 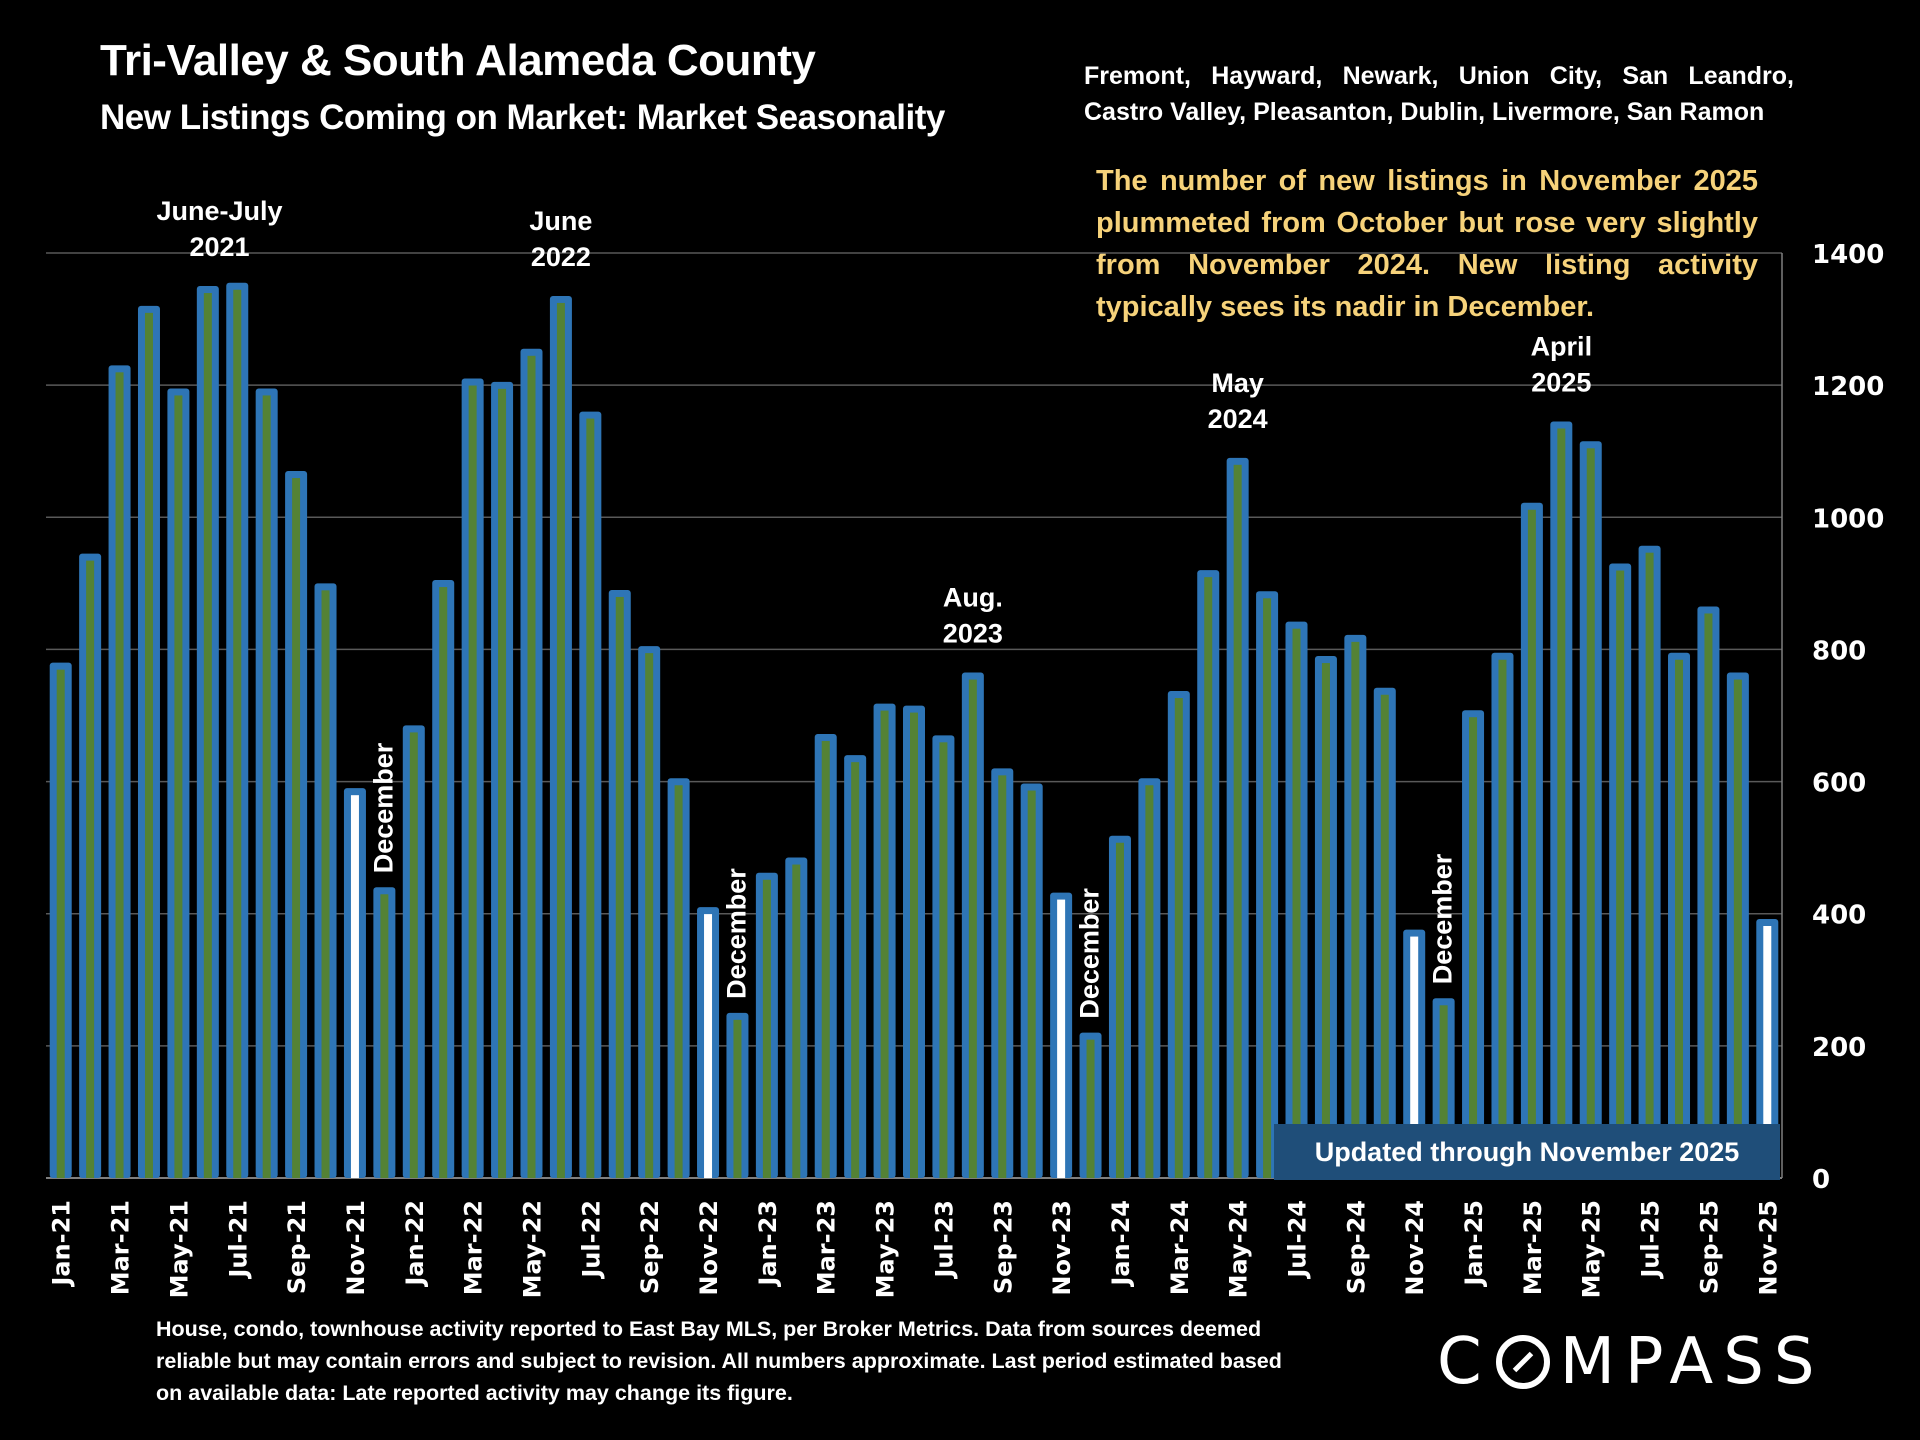 I want to click on bar-highlight-fill, so click(x=354, y=986).